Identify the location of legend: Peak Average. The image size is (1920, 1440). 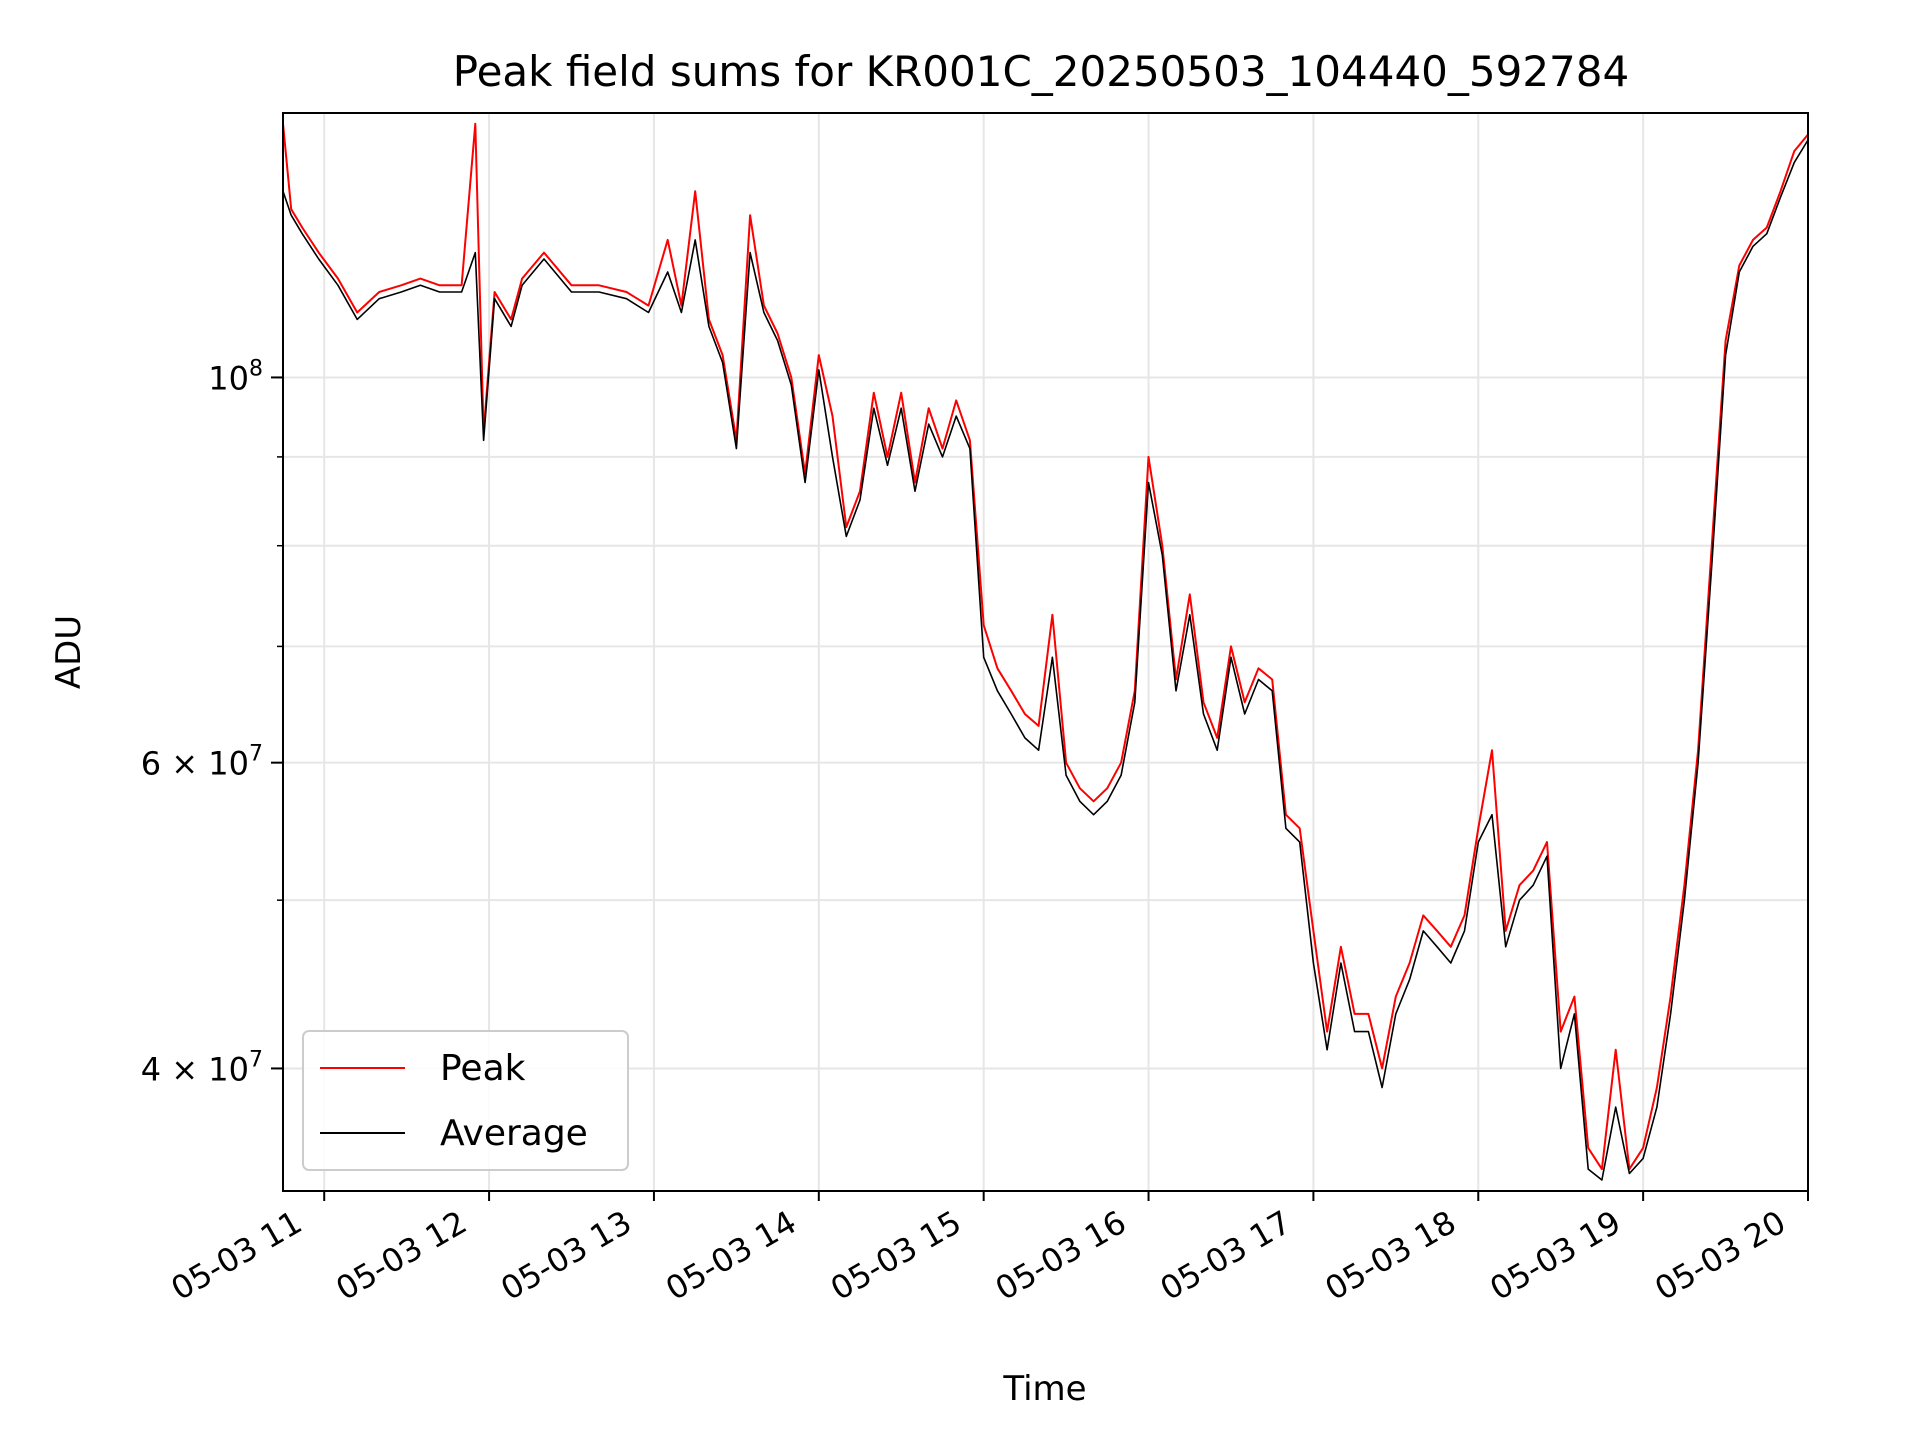
(465, 1100).